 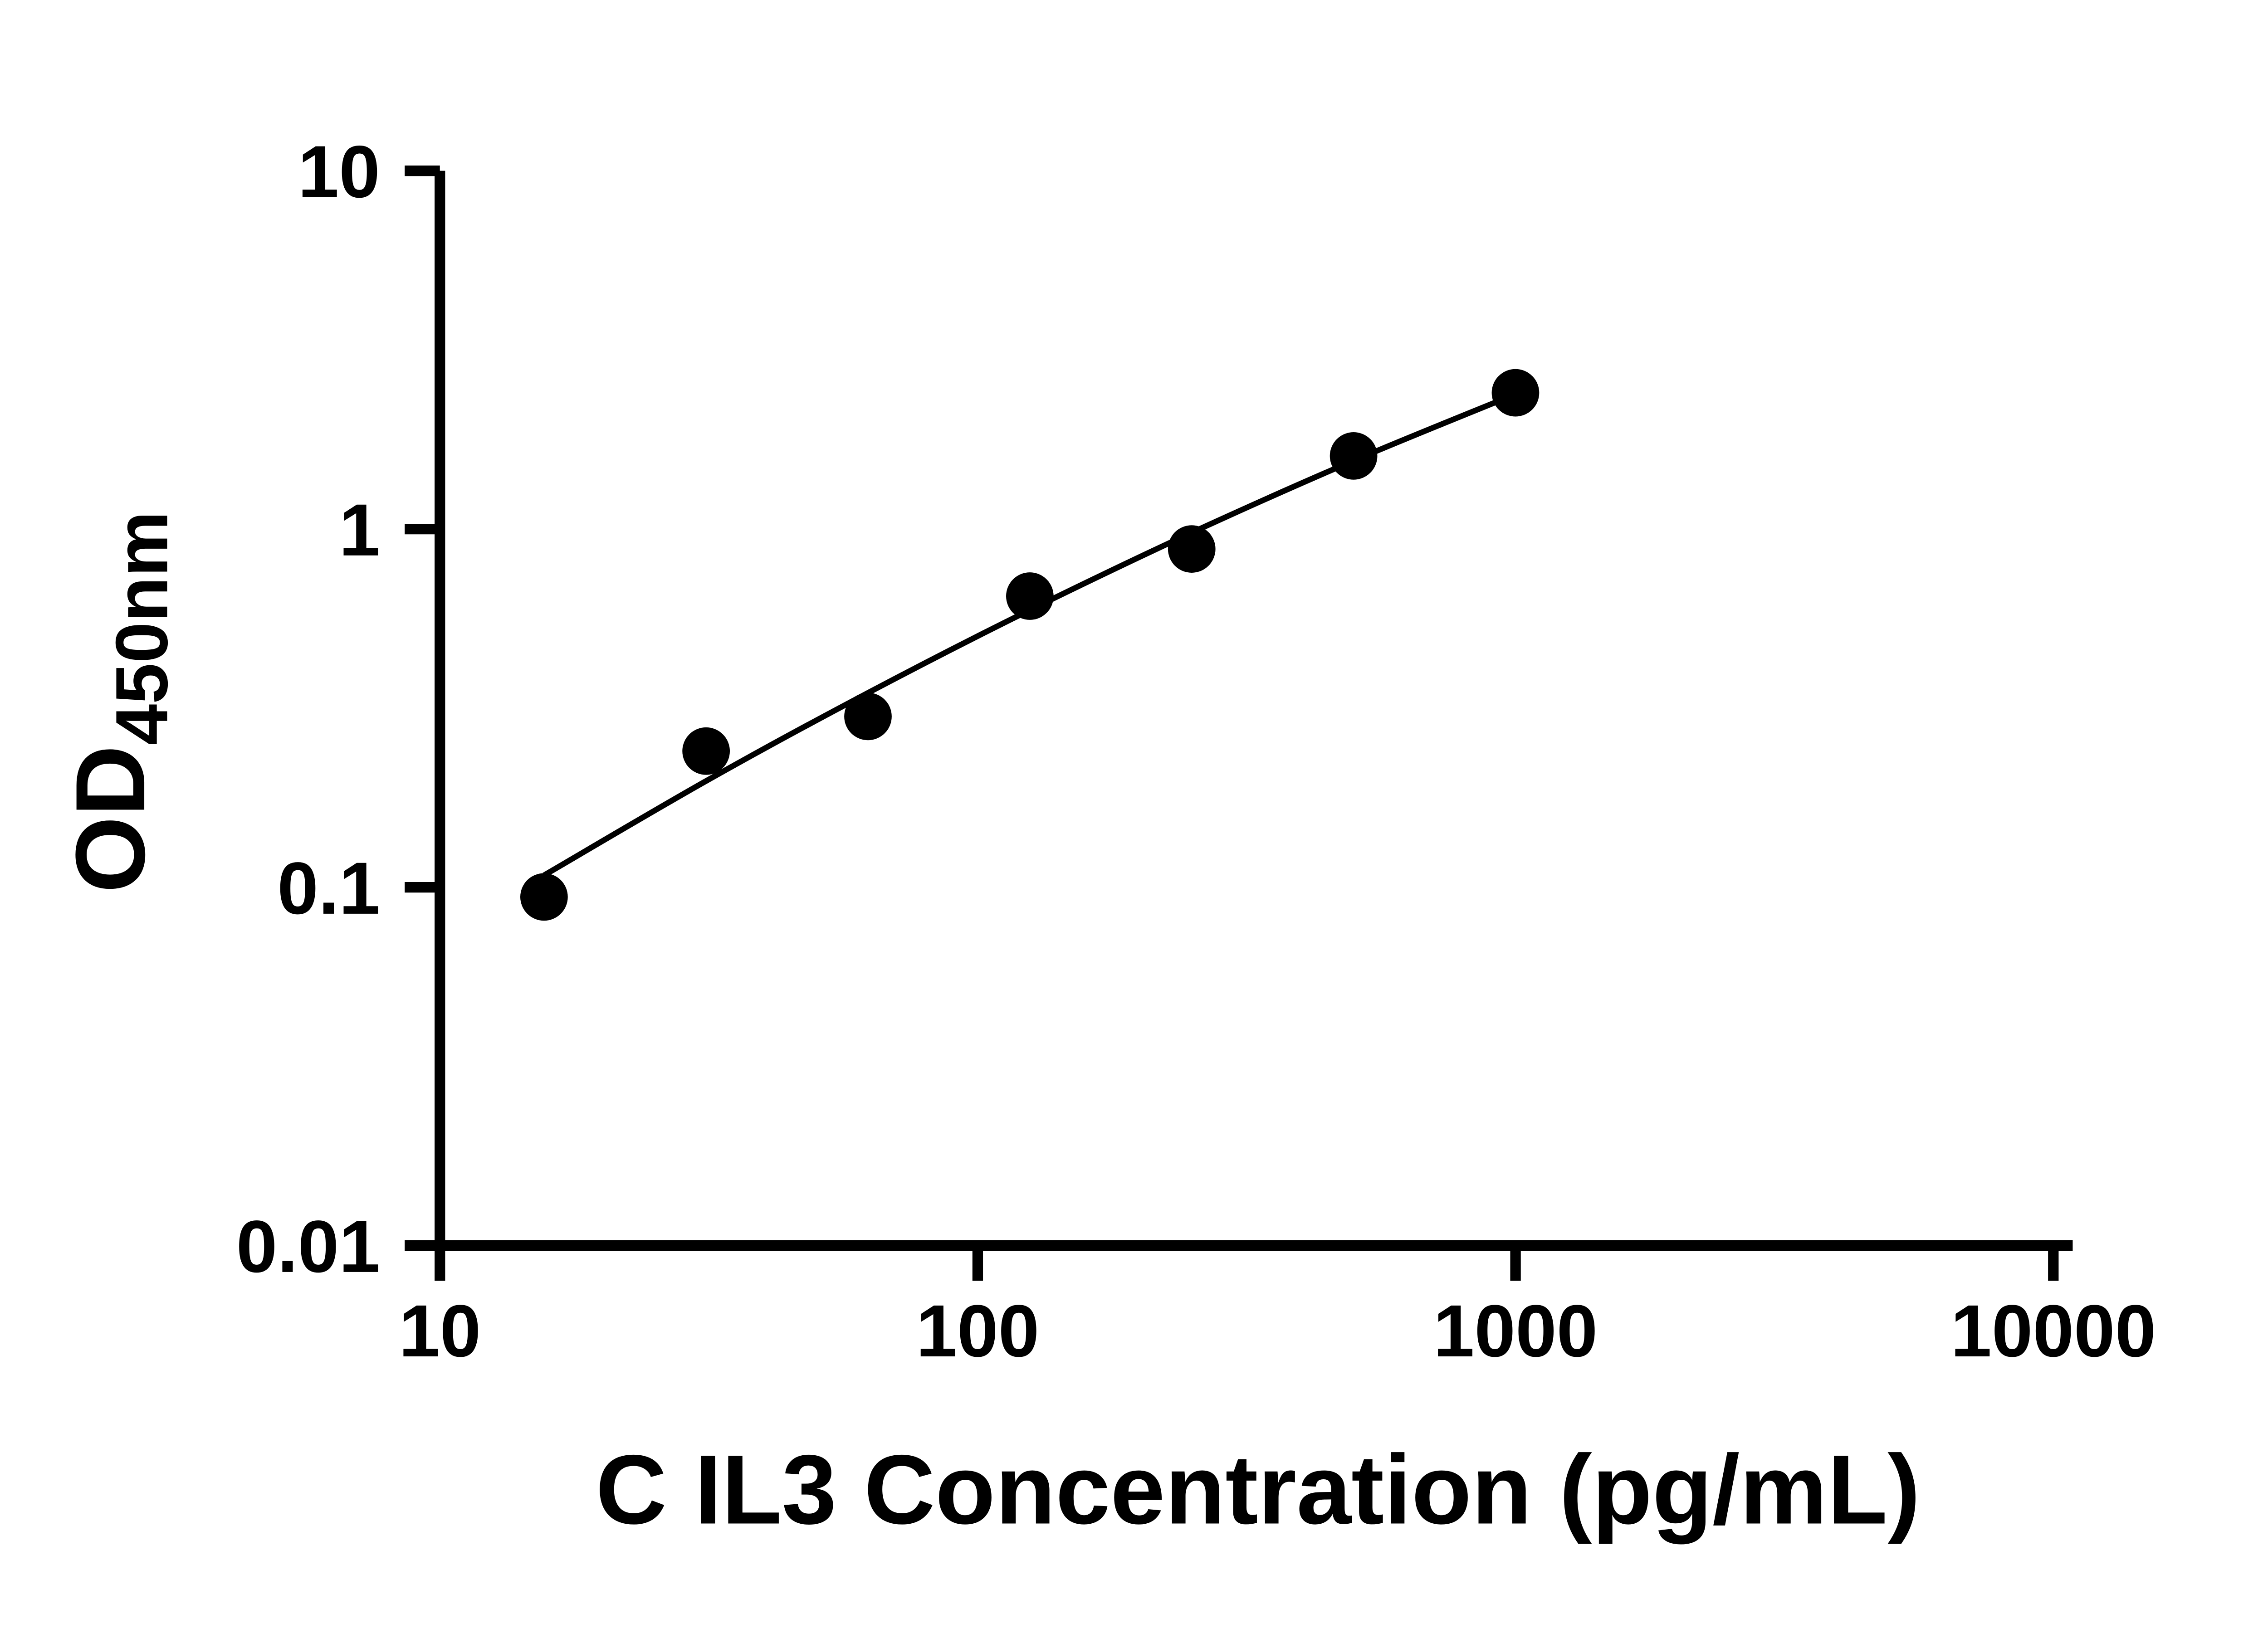 I want to click on y-axis-title-main: OD, so click(x=111, y=819).